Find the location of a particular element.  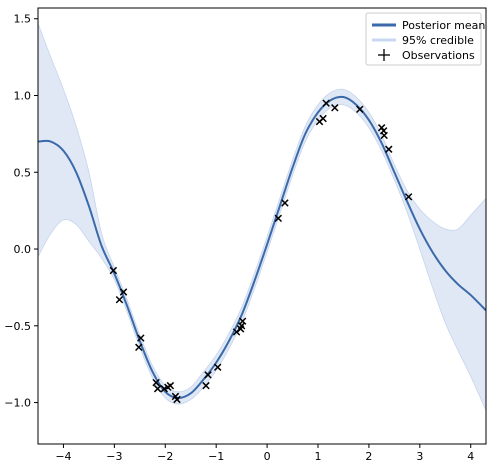

x-tick-label: −2 is located at coordinates (165, 456).